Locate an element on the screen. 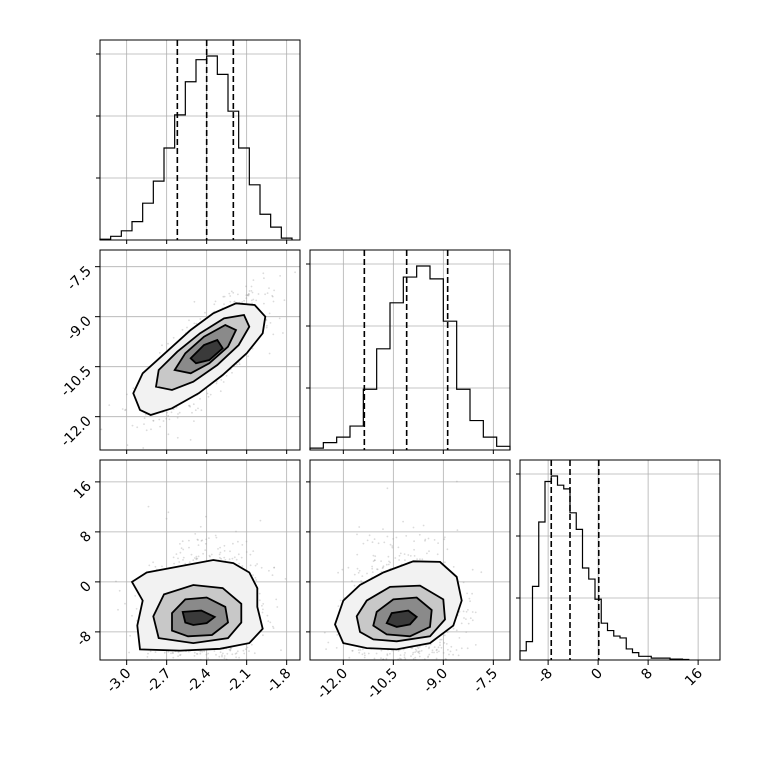 This screenshot has width=760, height=760. x-tick-label: -2.4 is located at coordinates (199, 680).